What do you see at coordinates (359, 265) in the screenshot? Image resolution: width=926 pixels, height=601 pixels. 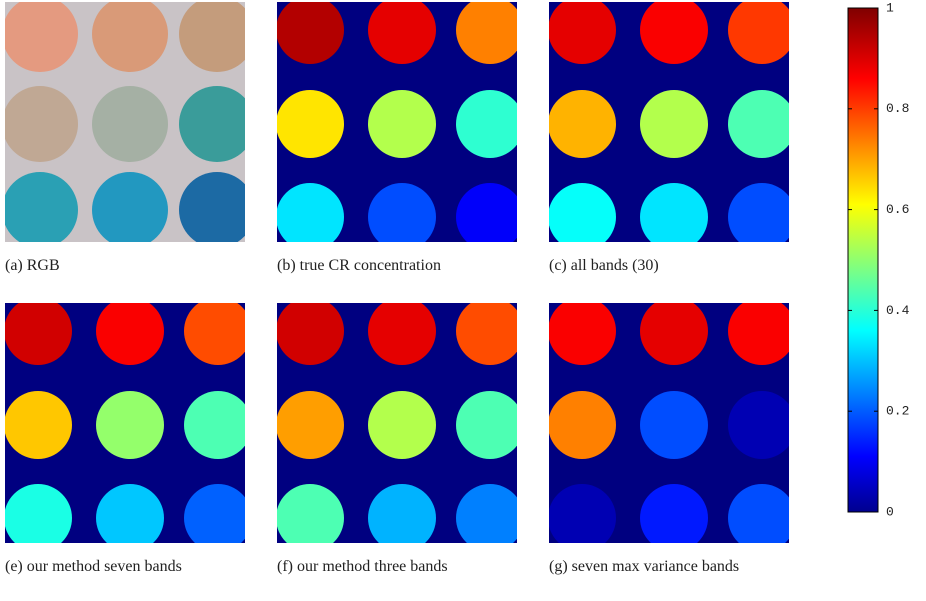 I see `caption: (b) true CR concentration` at bounding box center [359, 265].